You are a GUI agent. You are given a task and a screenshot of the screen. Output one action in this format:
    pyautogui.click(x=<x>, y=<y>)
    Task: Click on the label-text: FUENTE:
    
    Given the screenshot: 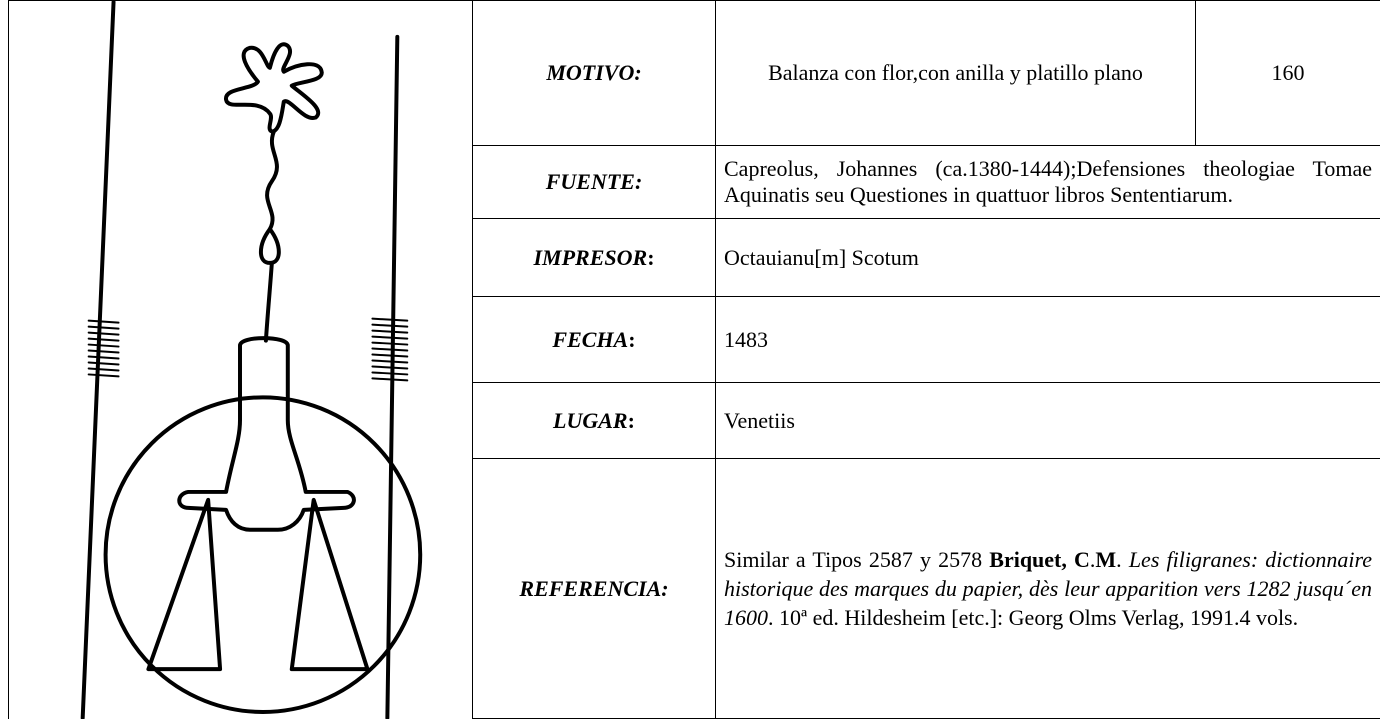 What is the action you would take?
    pyautogui.click(x=594, y=181)
    